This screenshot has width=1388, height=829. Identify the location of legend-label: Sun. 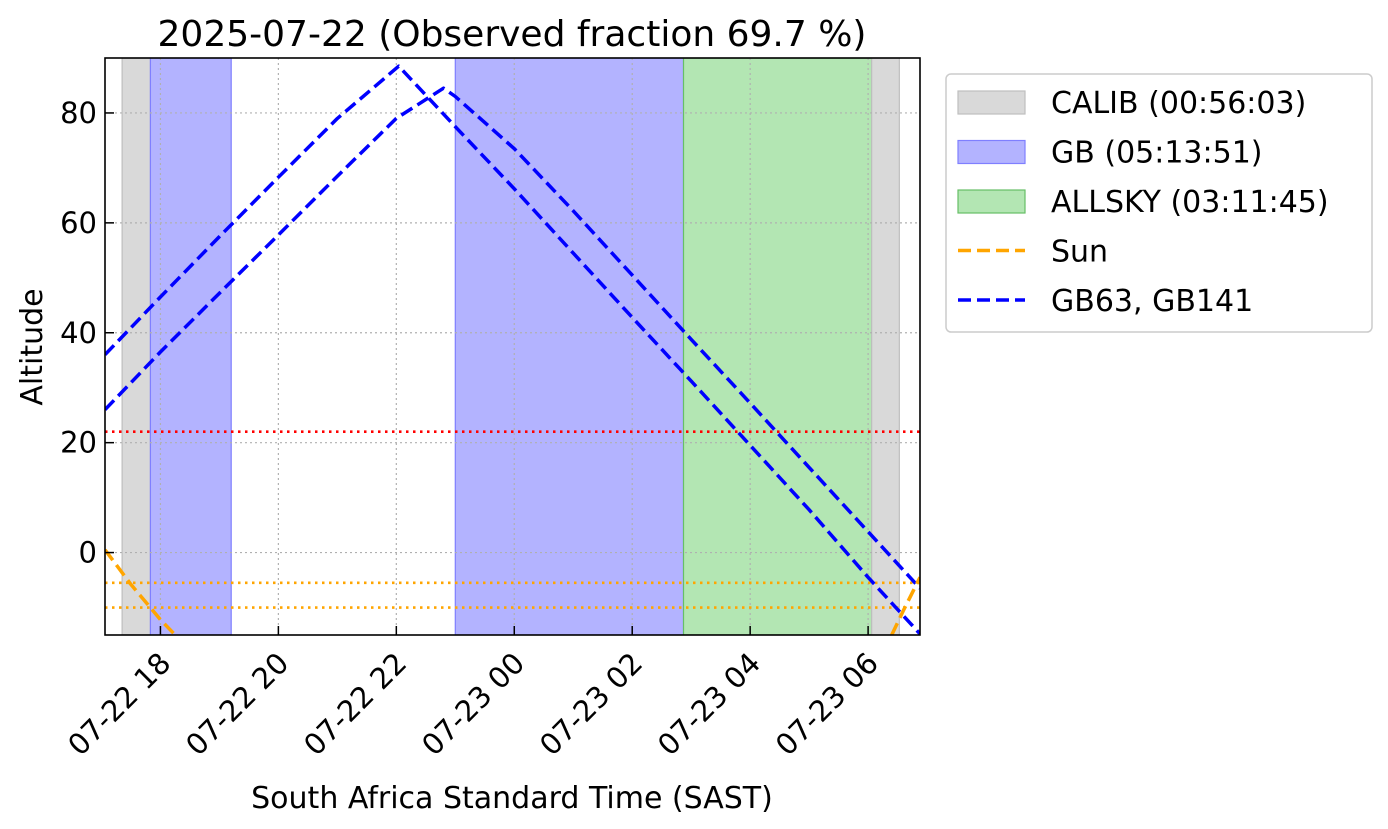
(1079, 252).